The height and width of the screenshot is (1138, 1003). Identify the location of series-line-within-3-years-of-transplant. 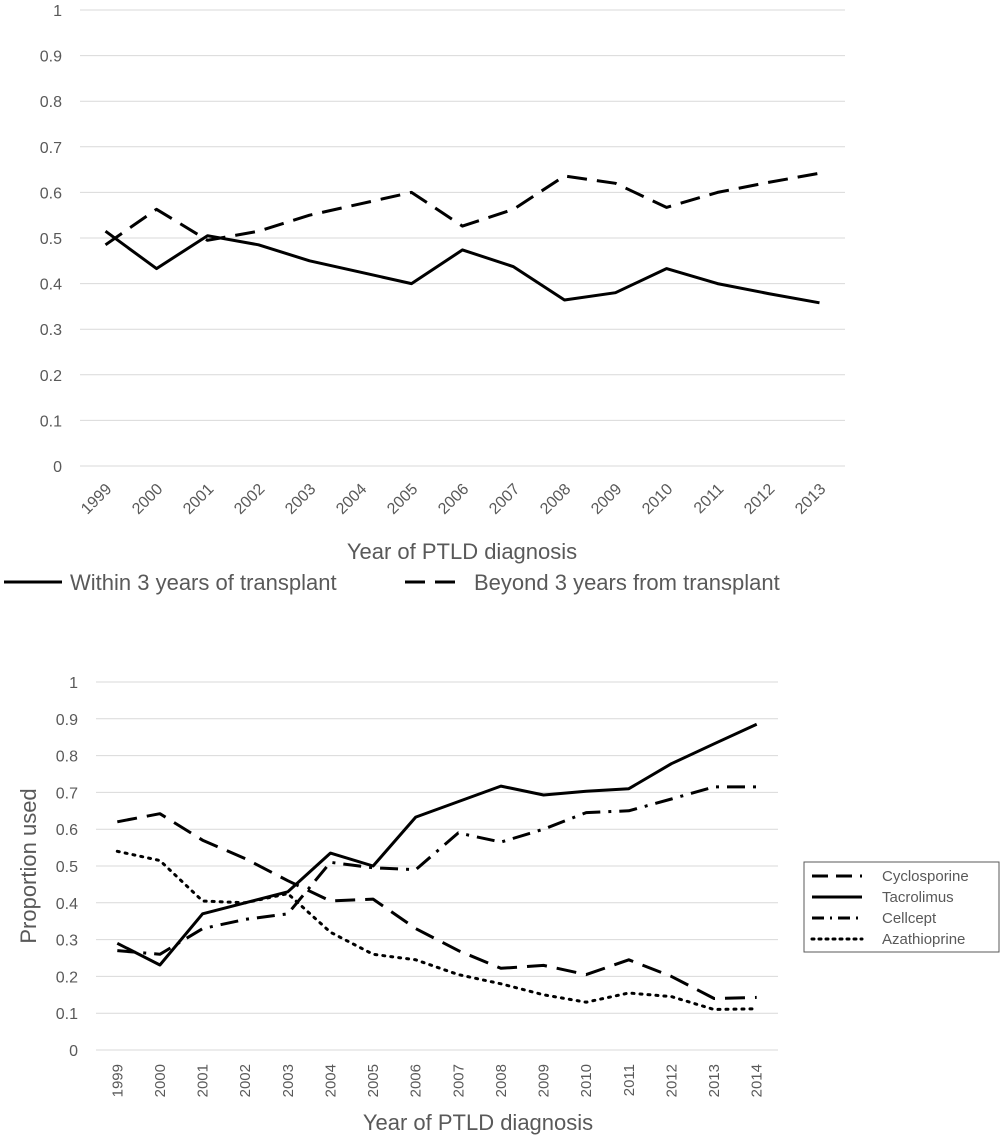
(462, 267).